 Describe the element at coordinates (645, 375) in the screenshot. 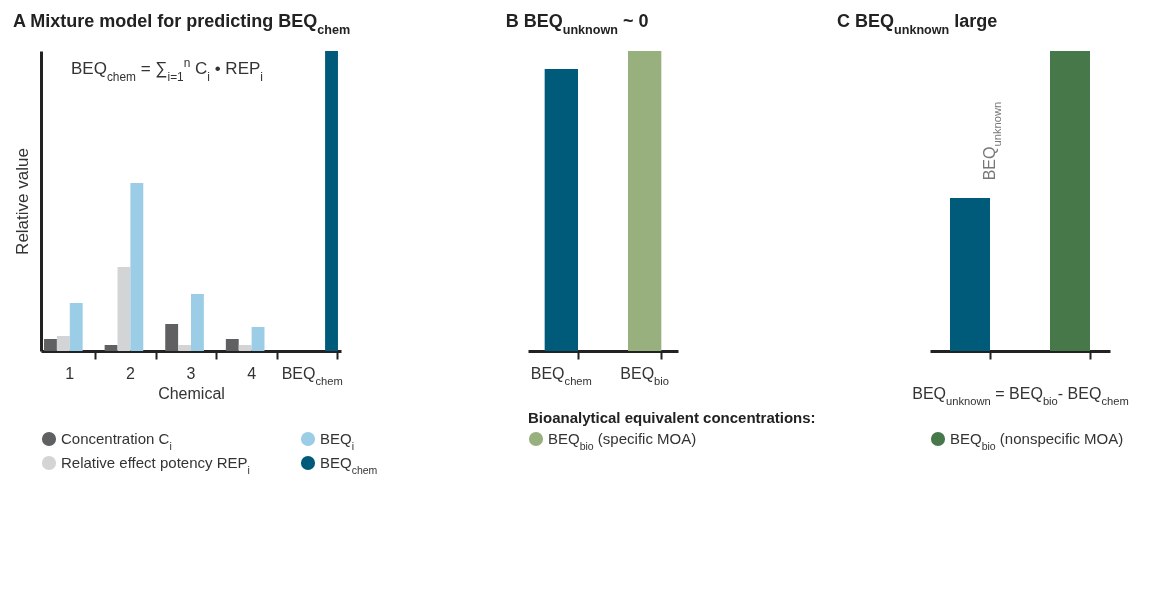

I see `x-tick-label: BEQ$_{bio}$` at that location.